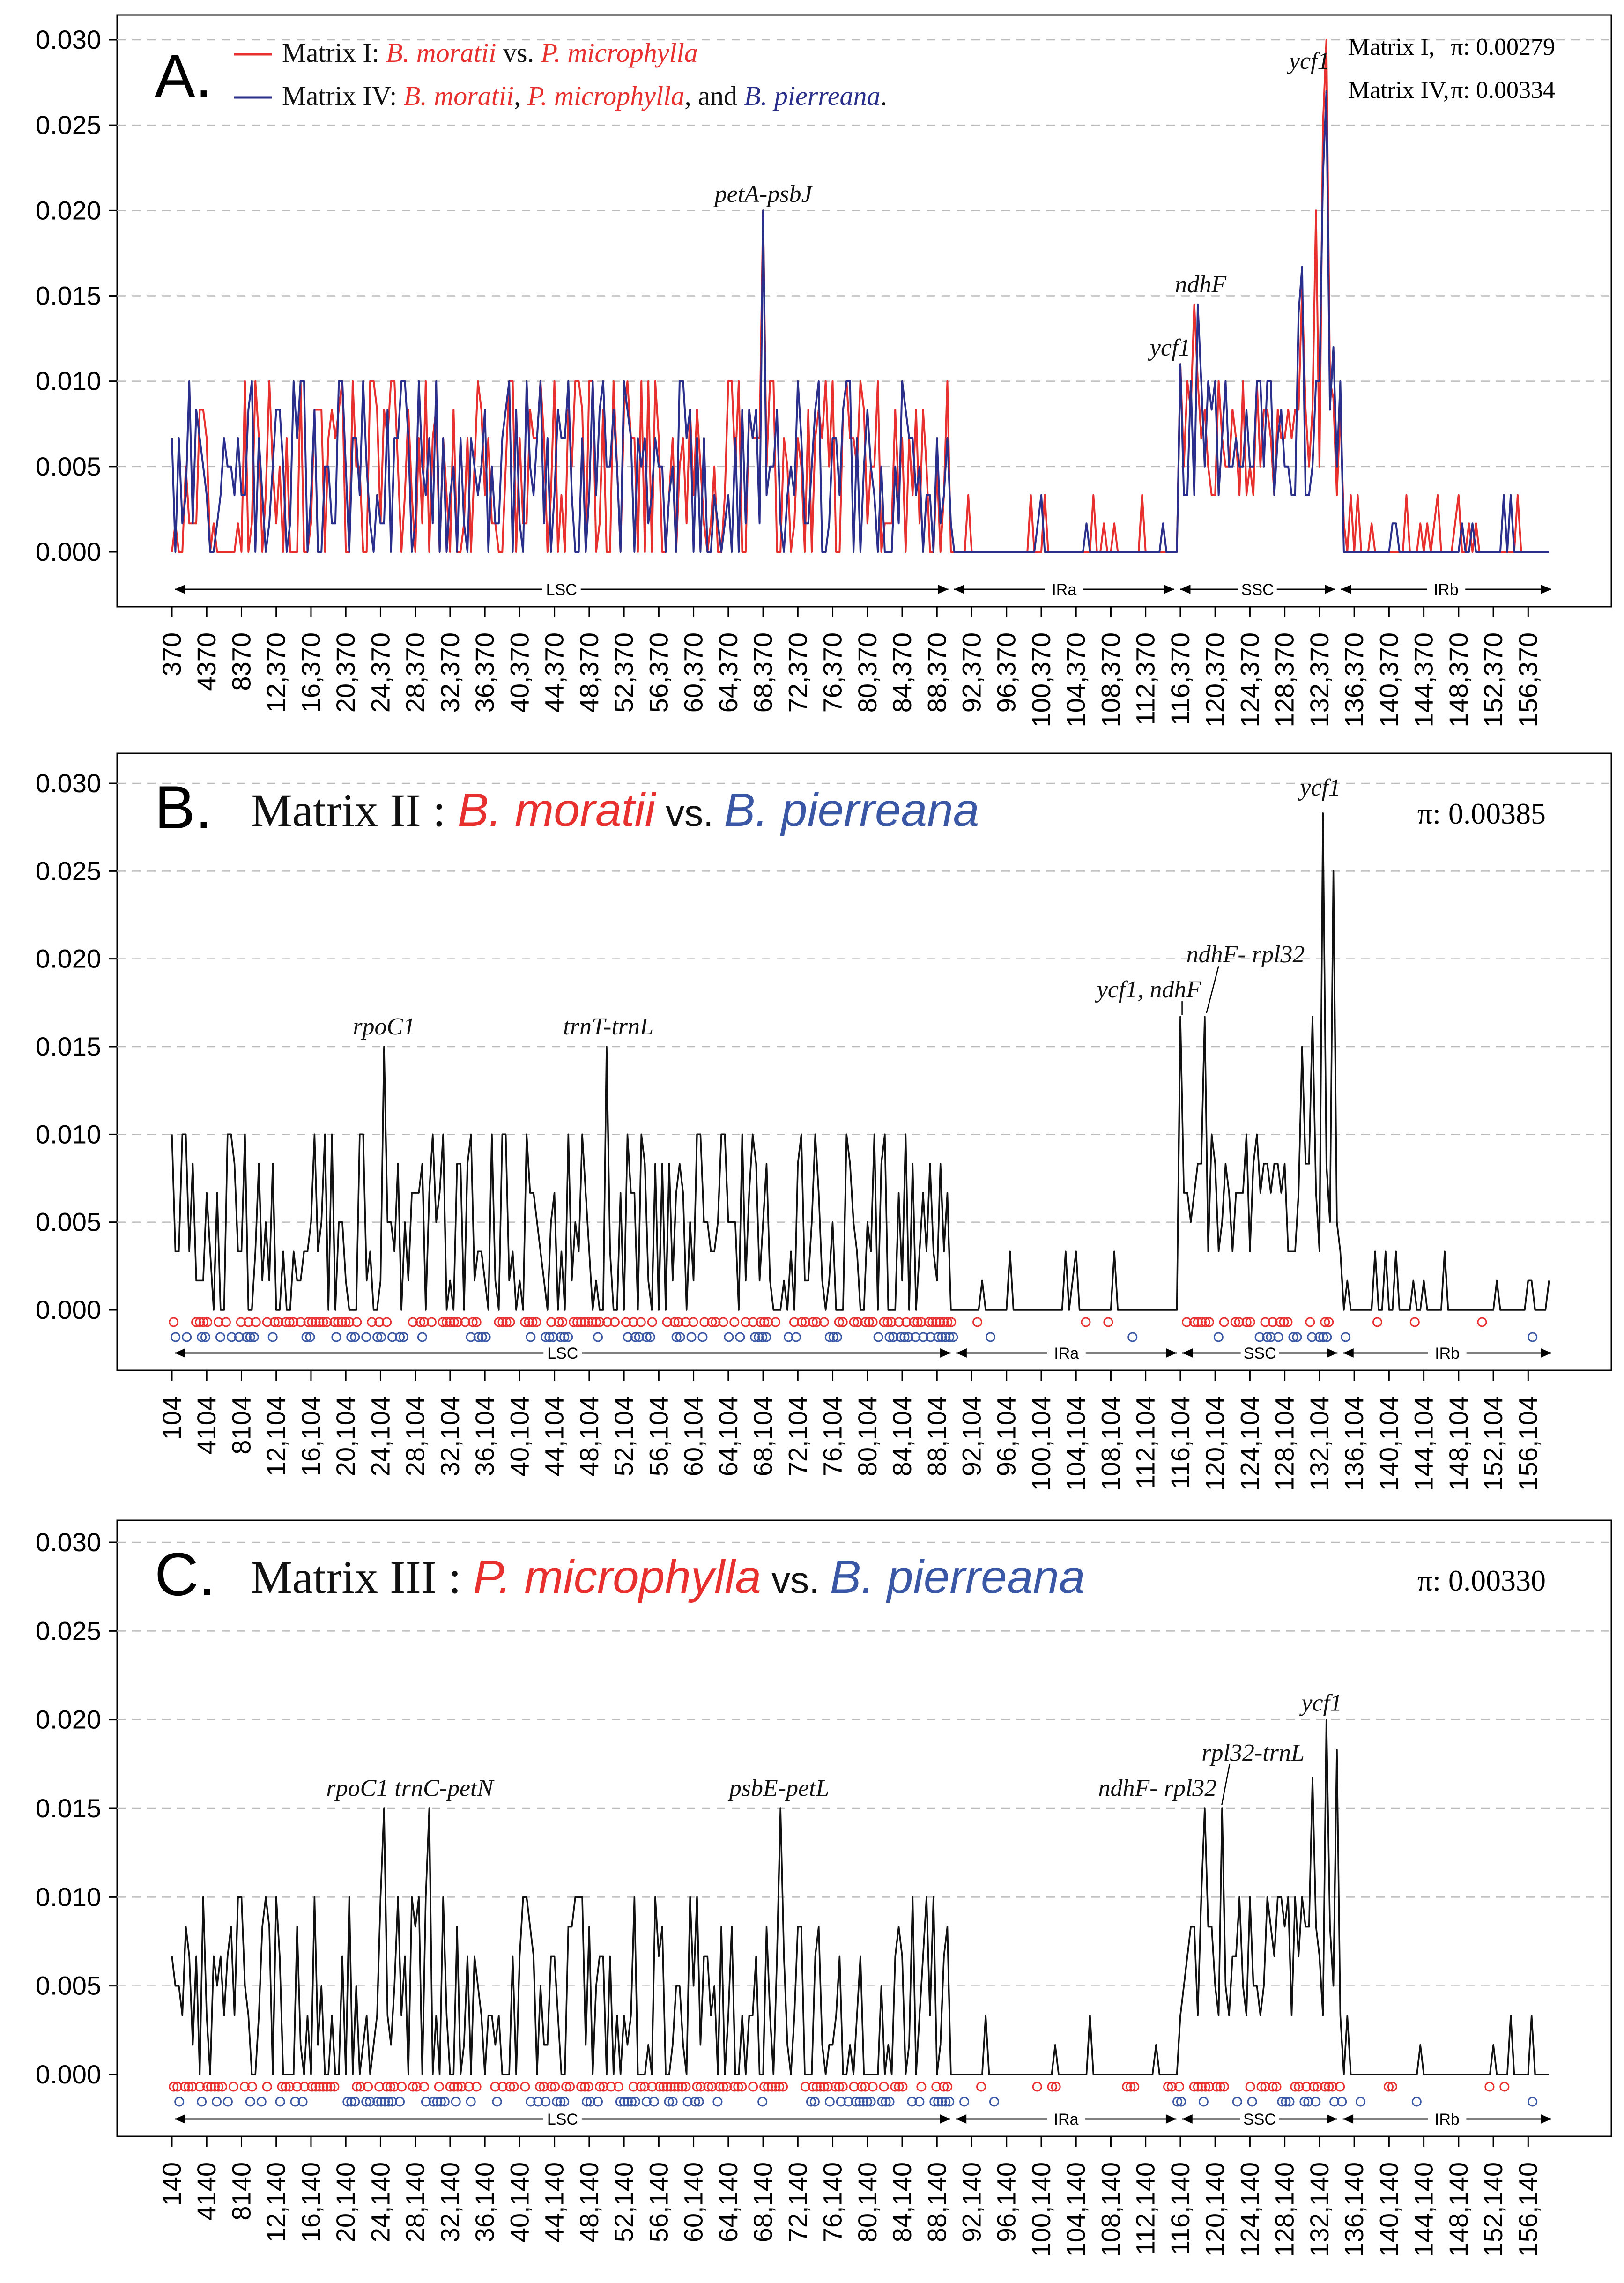  Describe the element at coordinates (1253, 1753) in the screenshot. I see `peak-annotation: rpl32-trnL` at that location.